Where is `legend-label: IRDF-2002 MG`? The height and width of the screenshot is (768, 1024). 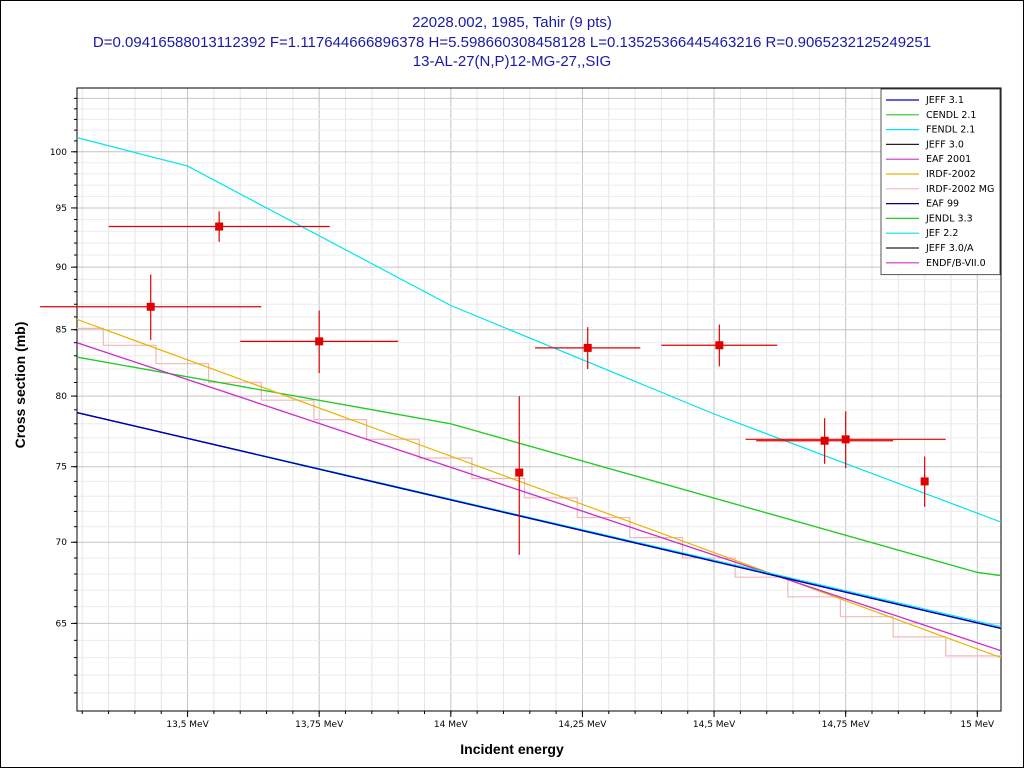
legend-label: IRDF-2002 MG is located at coordinates (960, 189).